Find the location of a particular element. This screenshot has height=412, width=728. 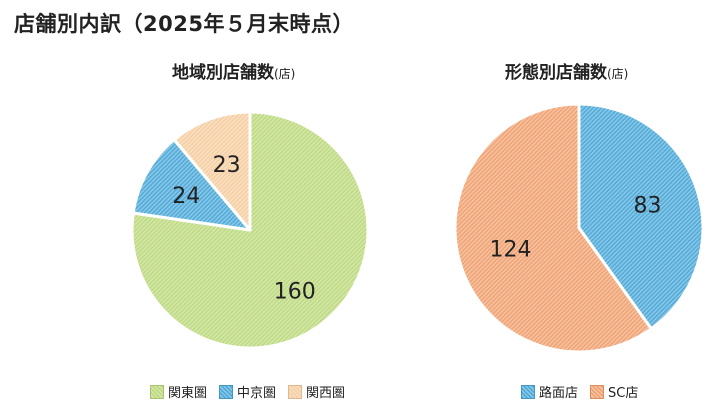

data-label-0-1: 24 is located at coordinates (186, 196).